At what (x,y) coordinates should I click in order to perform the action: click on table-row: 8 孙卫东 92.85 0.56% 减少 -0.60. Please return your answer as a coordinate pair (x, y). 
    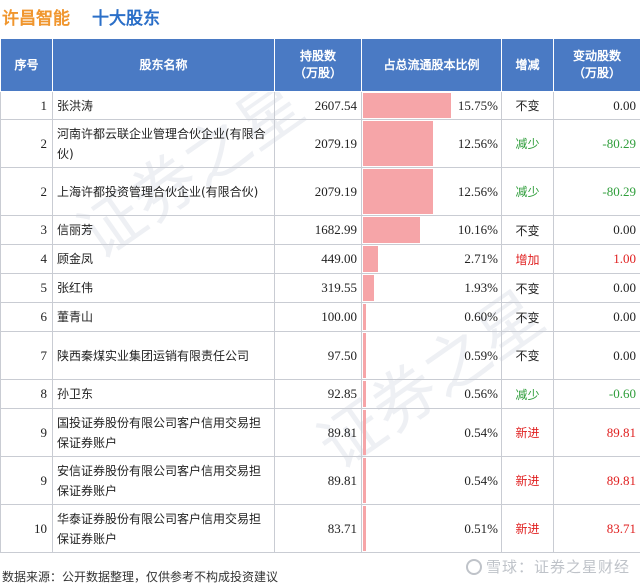
    Looking at the image, I should click on (320, 394).